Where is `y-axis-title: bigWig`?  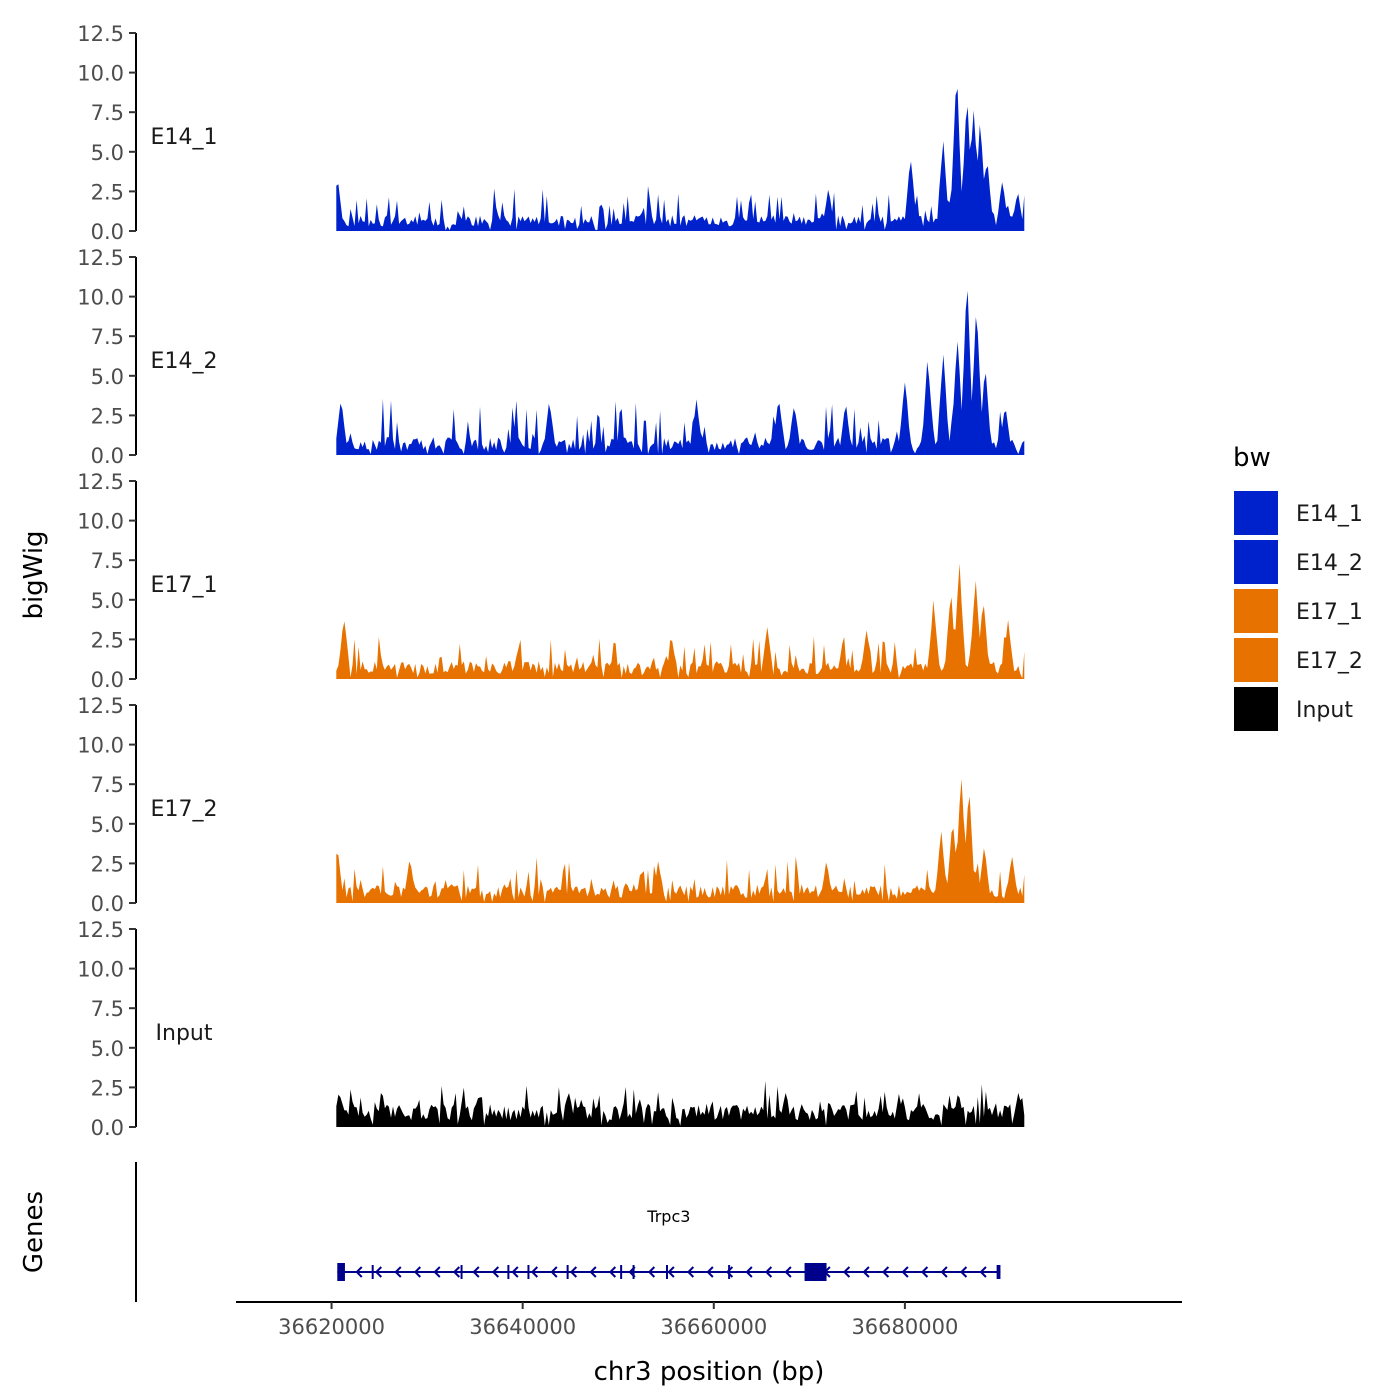 y-axis-title: bigWig is located at coordinates (34, 574).